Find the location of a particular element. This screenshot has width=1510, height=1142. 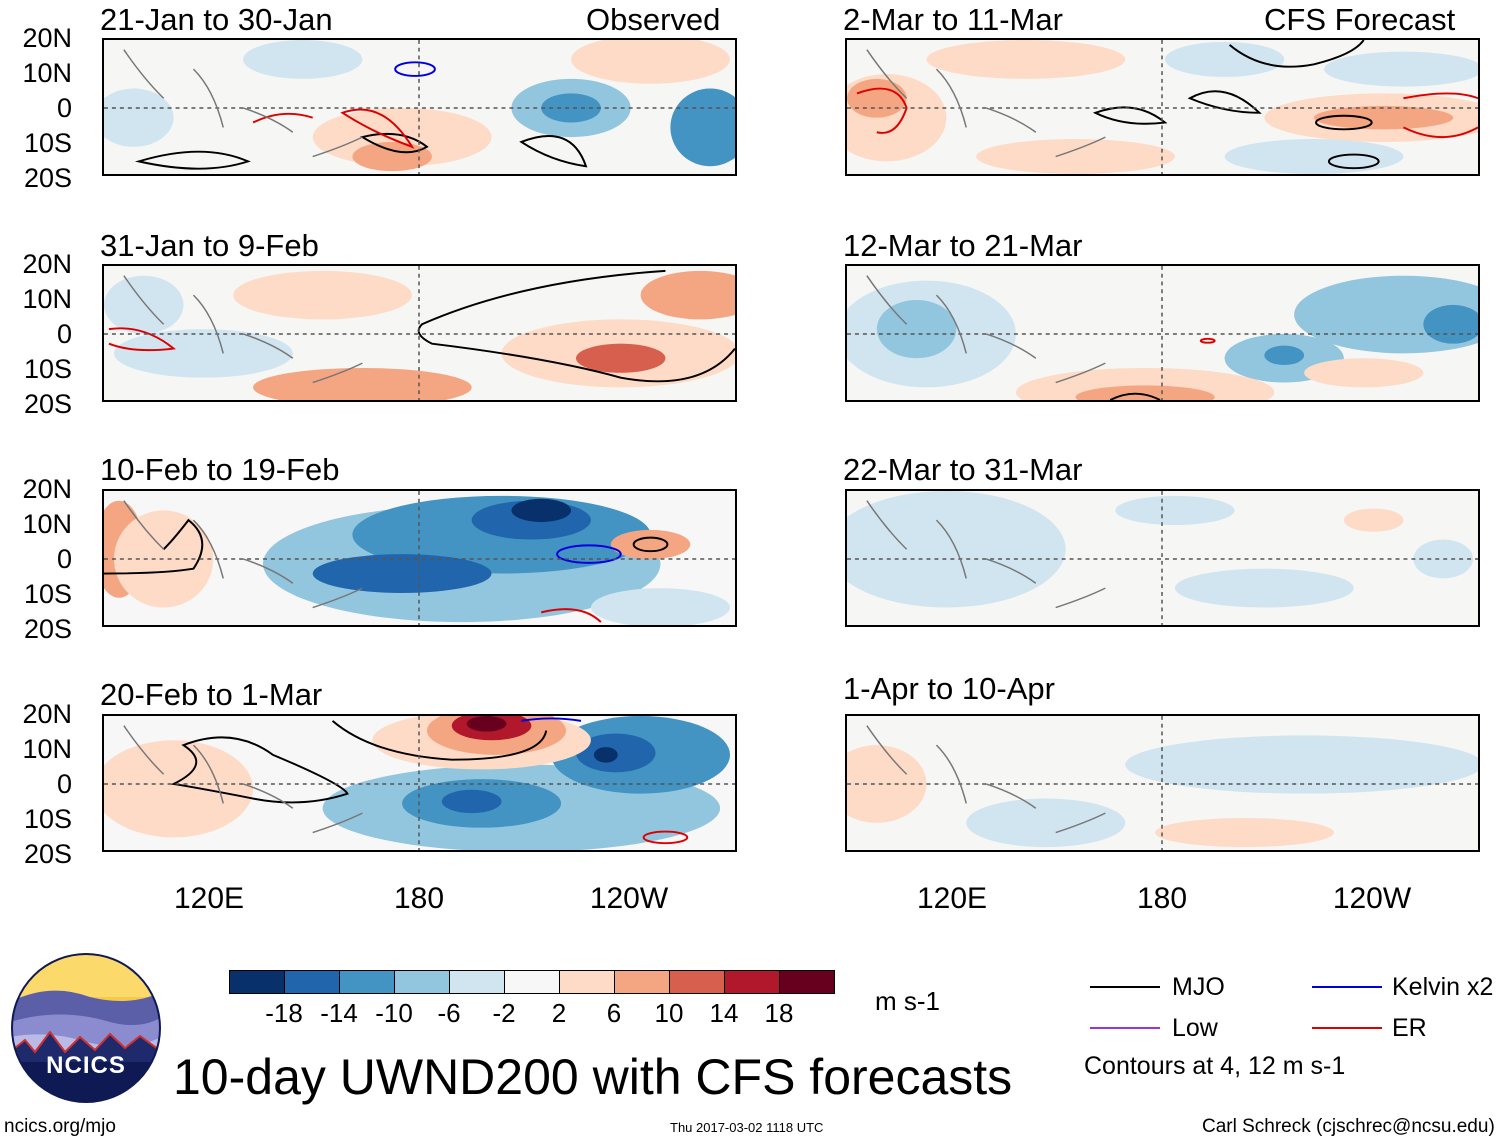

colorbar-tick: -2 is located at coordinates (504, 1013).